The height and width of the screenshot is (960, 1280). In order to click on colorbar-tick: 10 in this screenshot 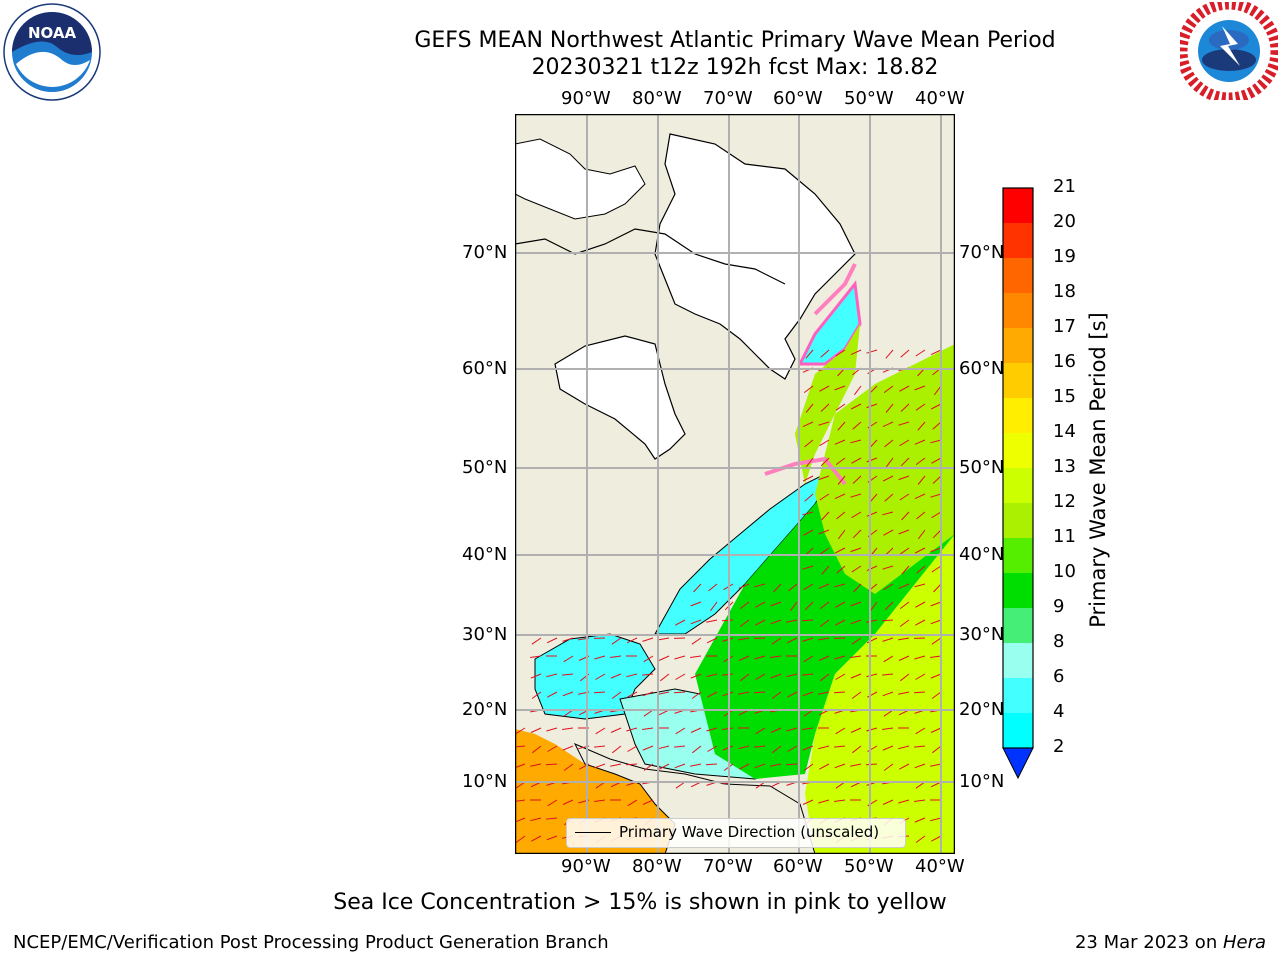, I will do `click(1064, 571)`.